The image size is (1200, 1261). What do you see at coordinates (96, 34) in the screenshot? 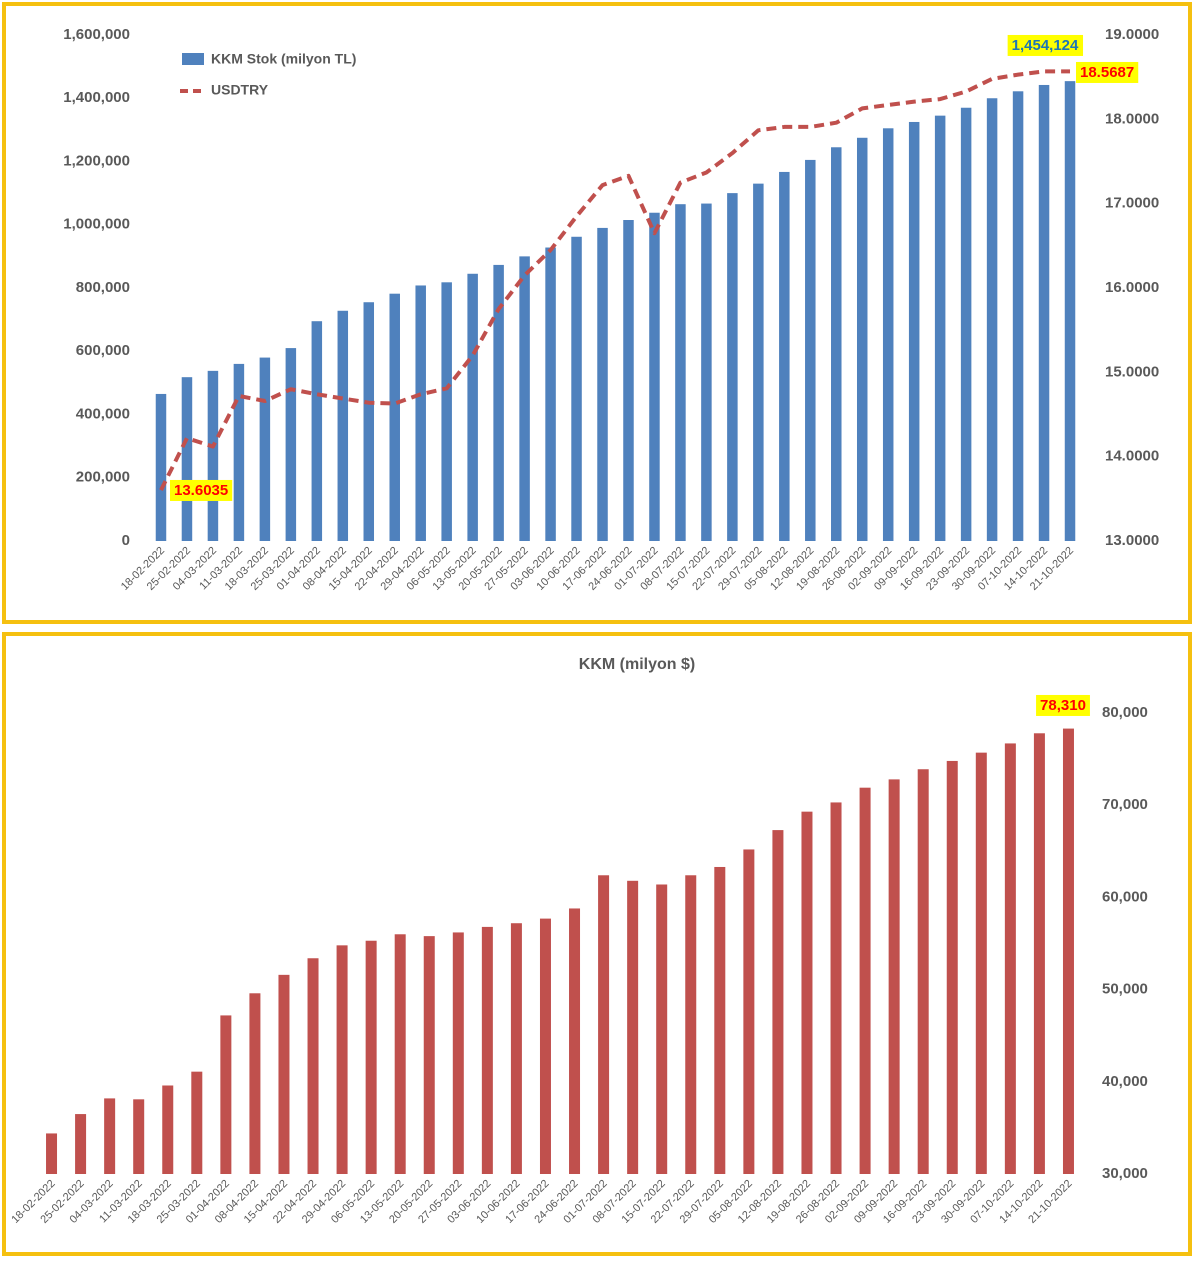
I see `left-axis-tick-label: 1,600,000` at bounding box center [96, 34].